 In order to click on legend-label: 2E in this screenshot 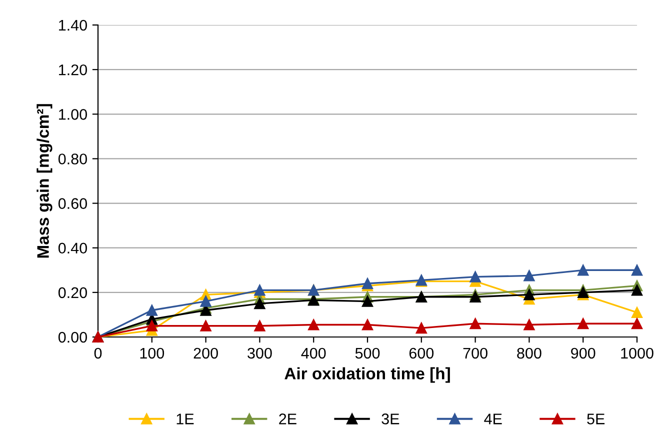, I will do `click(287, 419)`.